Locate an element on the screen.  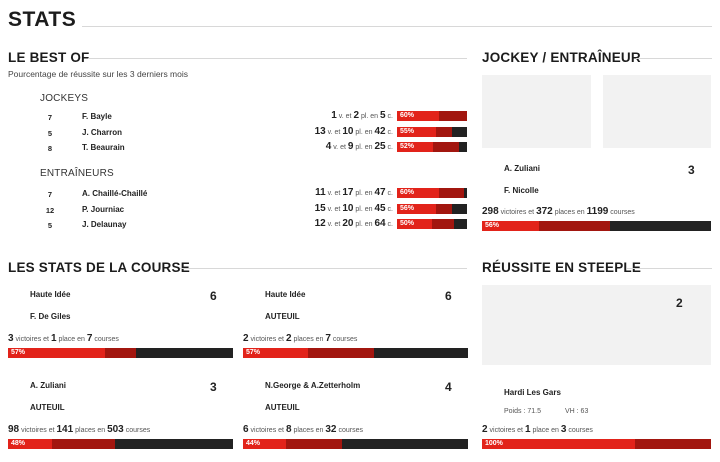
jockey-trainer-title: JOCKEY / ENTRAÎNEUR is located at coordinates (561, 57).